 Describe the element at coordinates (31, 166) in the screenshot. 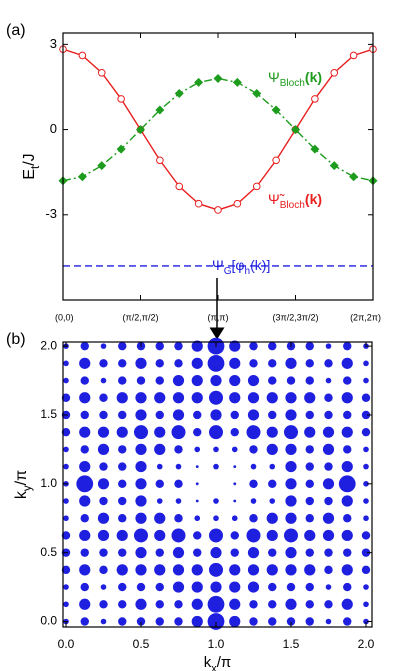

I see `y-axis-label: Et/J` at that location.